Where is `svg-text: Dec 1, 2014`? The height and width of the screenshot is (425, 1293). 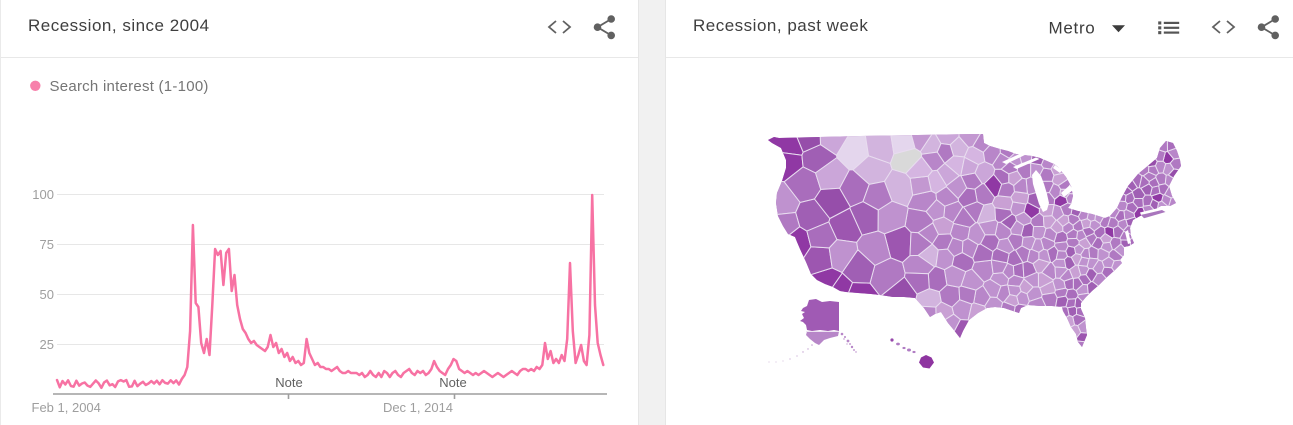
svg-text: Dec 1, 2014 is located at coordinates (418, 407).